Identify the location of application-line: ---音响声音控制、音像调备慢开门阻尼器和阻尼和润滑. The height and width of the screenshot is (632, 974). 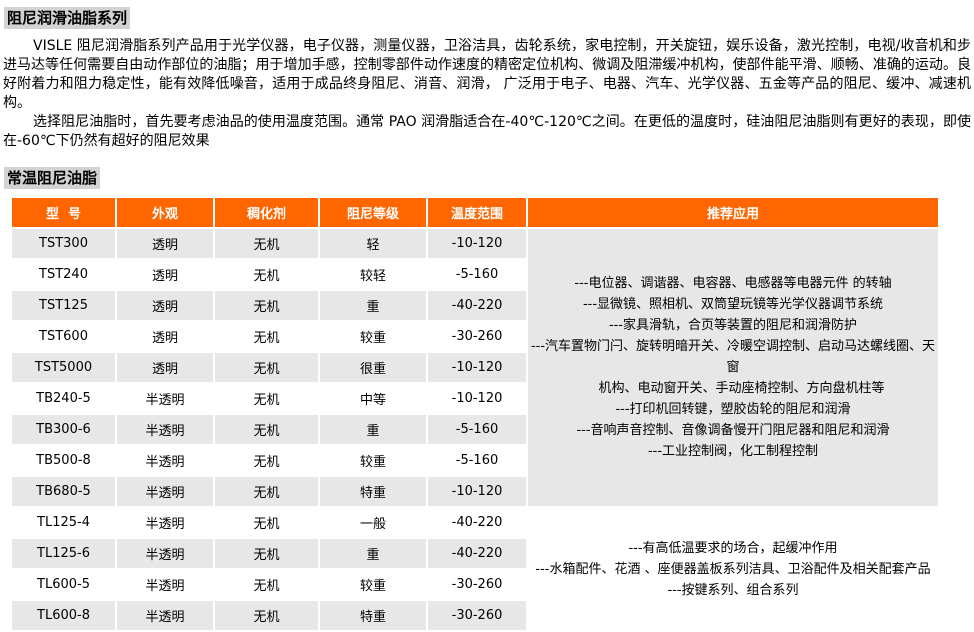
(733, 430).